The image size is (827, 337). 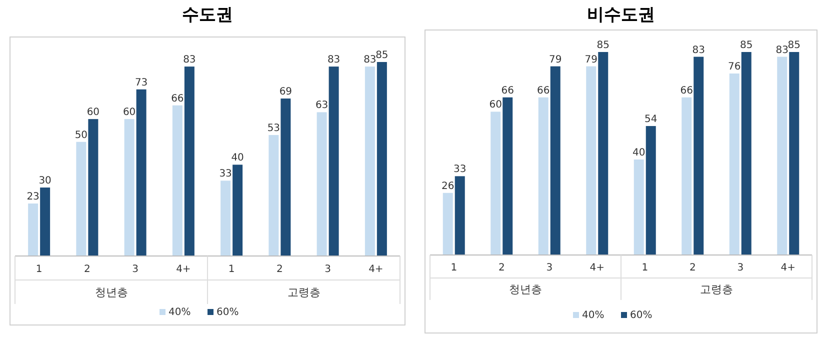 What do you see at coordinates (273, 128) in the screenshot?
I see `data-label: 53` at bounding box center [273, 128].